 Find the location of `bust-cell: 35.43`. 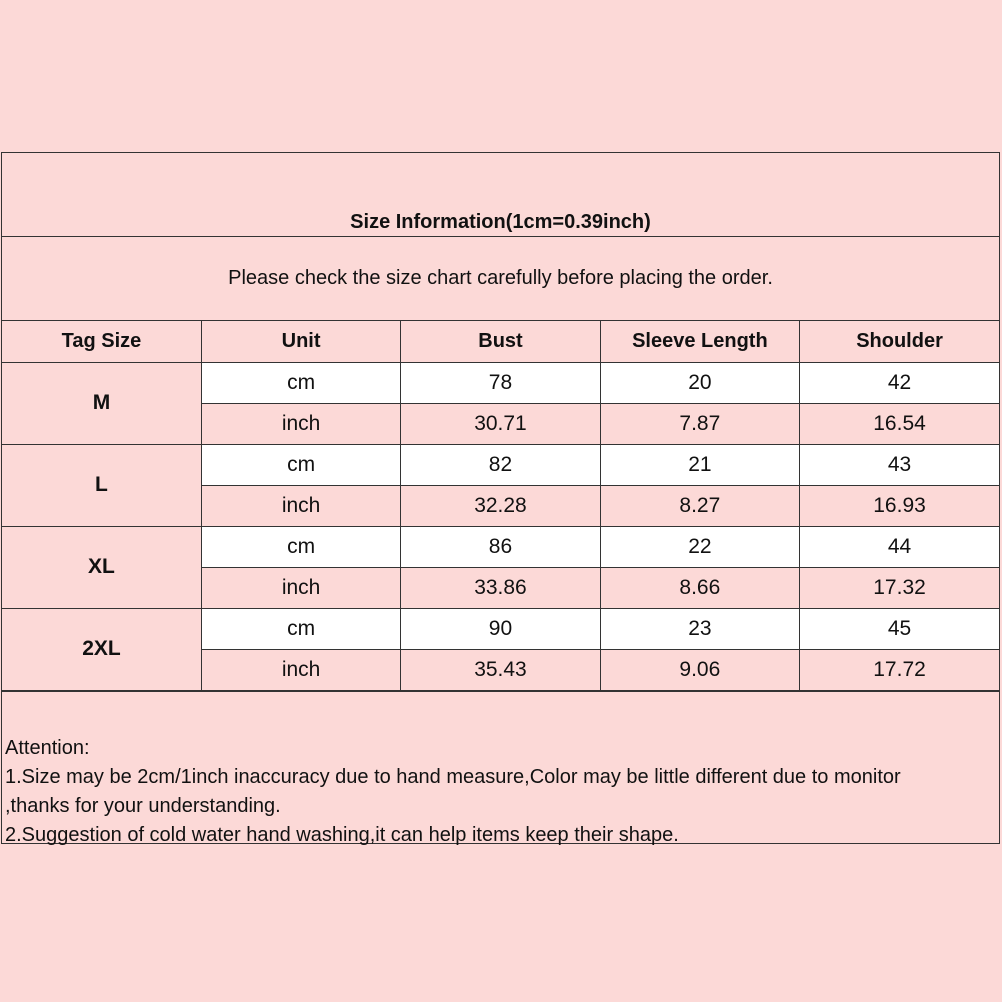

bust-cell: 35.43 is located at coordinates (500, 669).